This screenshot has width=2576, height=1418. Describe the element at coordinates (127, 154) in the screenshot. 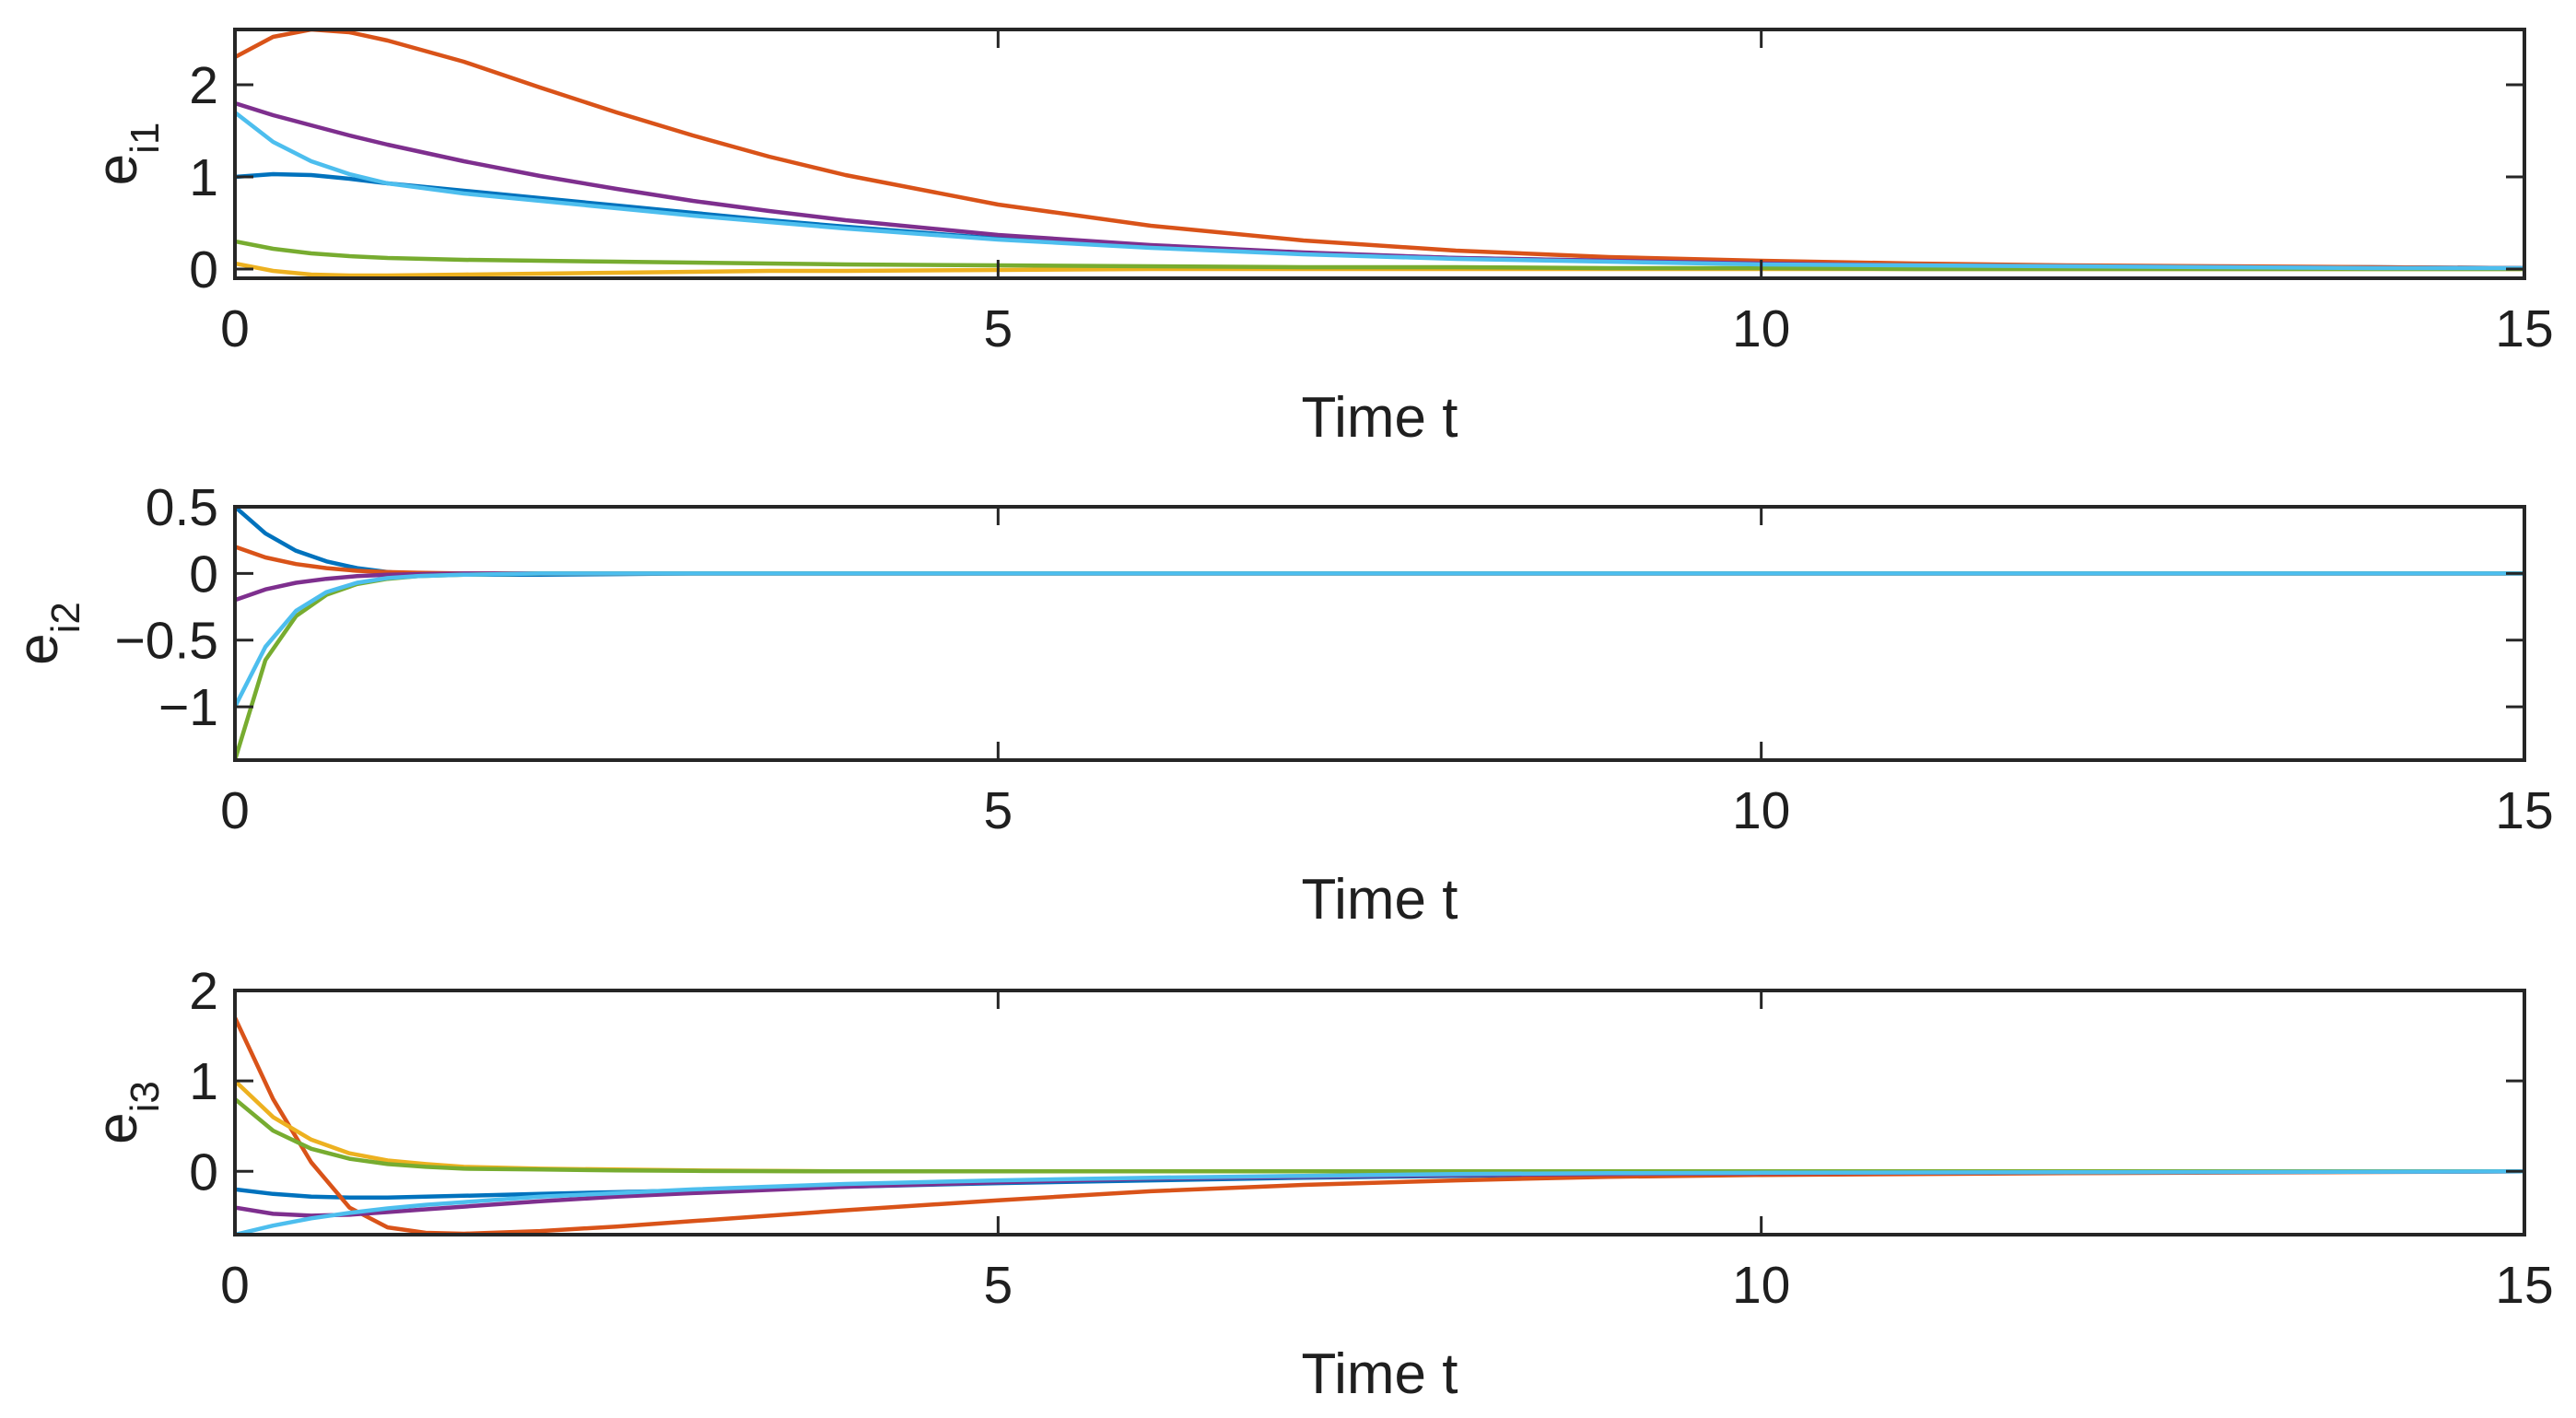

I see `y-axis-title: ei1` at that location.